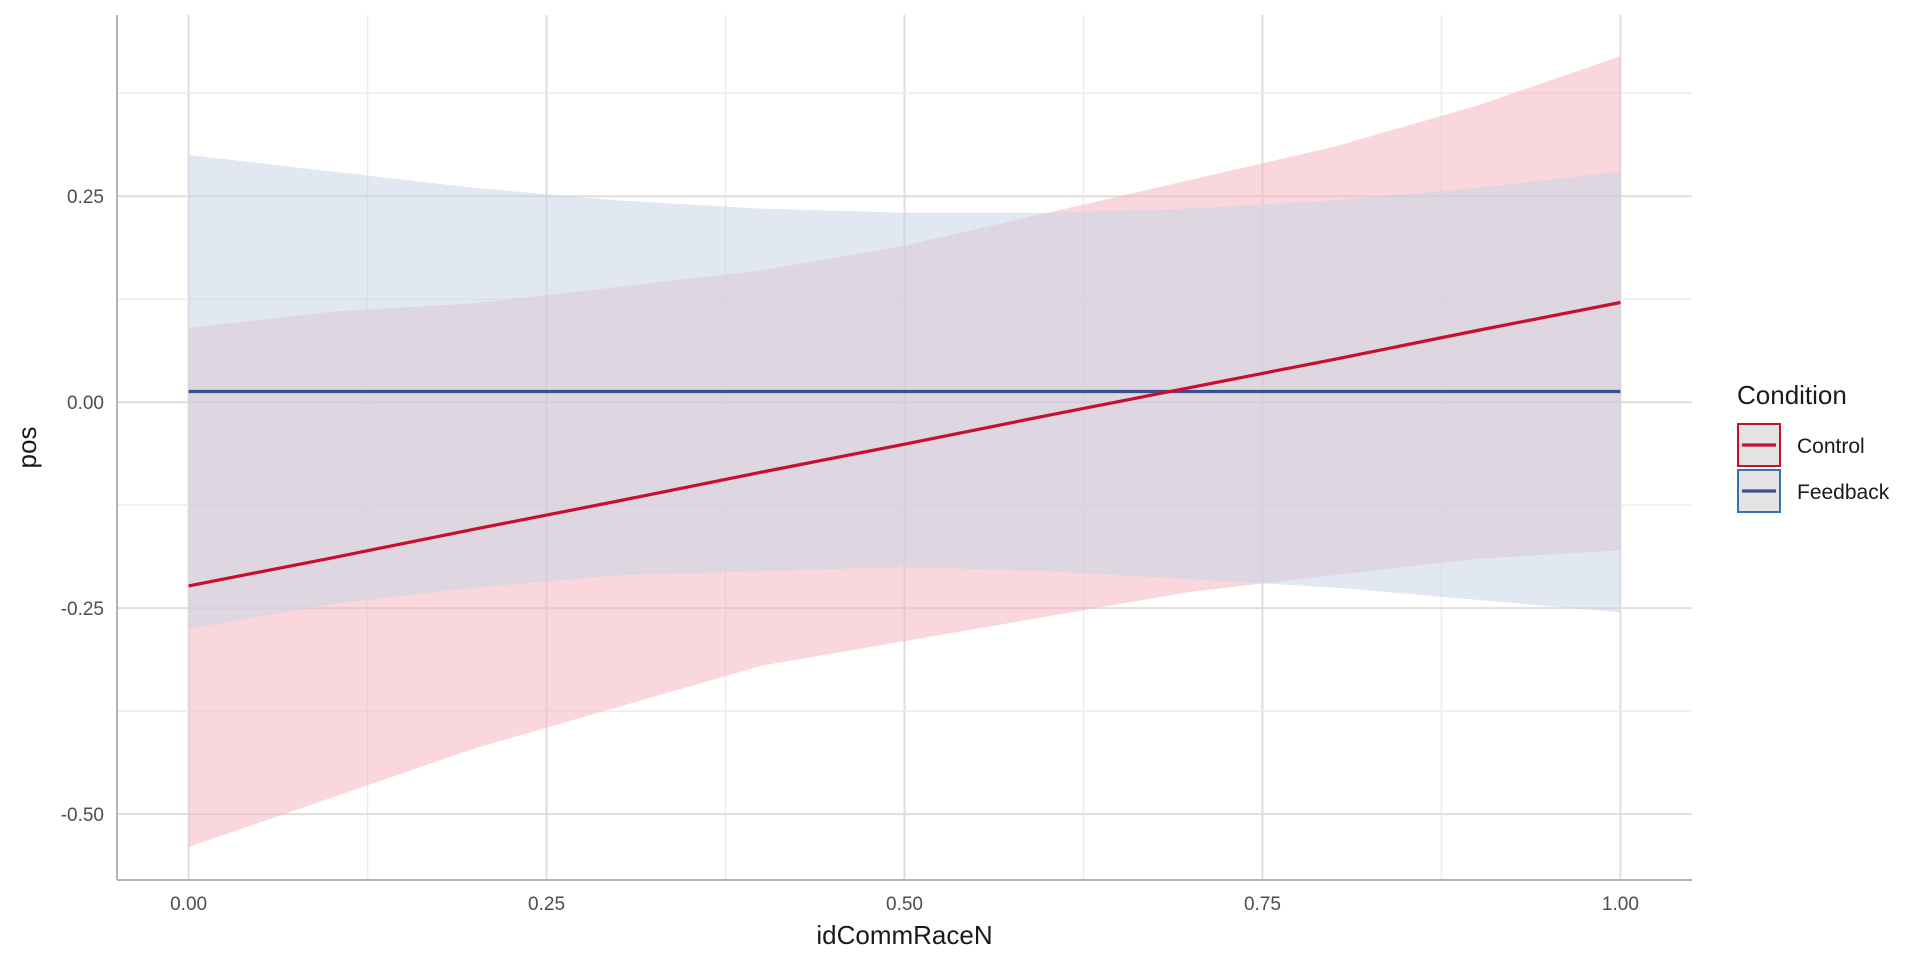  Describe the element at coordinates (188, 904) in the screenshot. I see `x-tick-label: 0.00` at that location.